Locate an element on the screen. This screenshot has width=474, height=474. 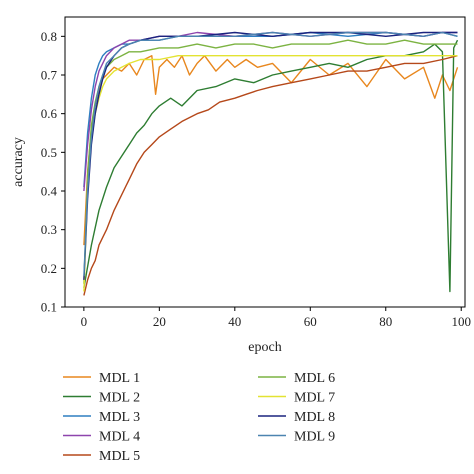
x-axis-ticks: 0 20 40 60 80 100 is located at coordinates (276, 318).